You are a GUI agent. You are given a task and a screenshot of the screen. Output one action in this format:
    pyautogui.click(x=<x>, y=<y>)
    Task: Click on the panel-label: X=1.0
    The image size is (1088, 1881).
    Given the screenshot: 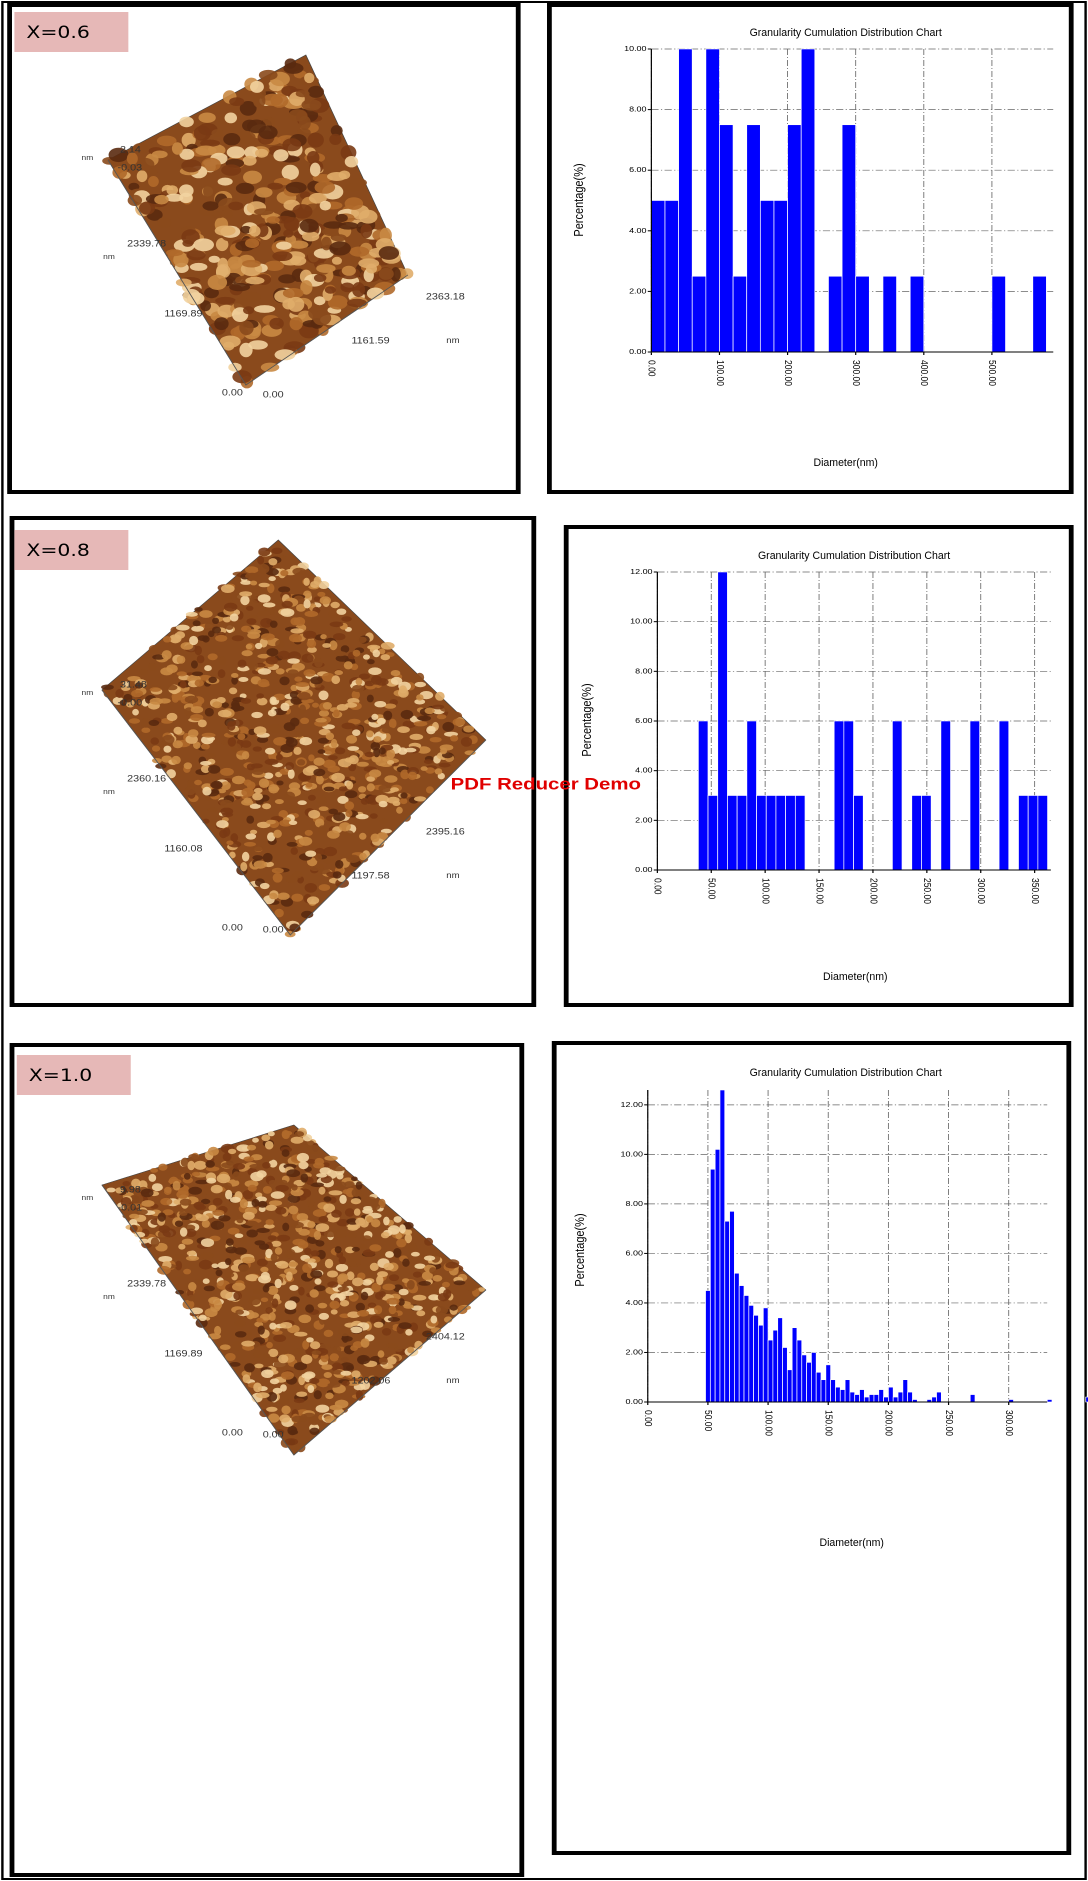 What is the action you would take?
    pyautogui.click(x=60, y=1075)
    